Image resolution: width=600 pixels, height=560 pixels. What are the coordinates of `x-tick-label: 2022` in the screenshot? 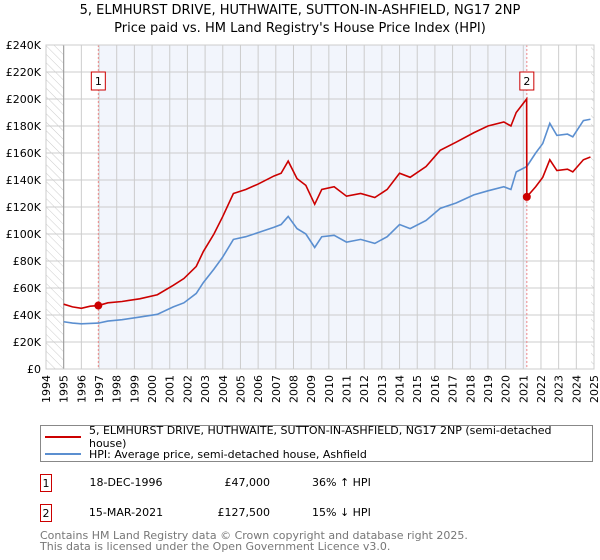 It's located at (541, 389).